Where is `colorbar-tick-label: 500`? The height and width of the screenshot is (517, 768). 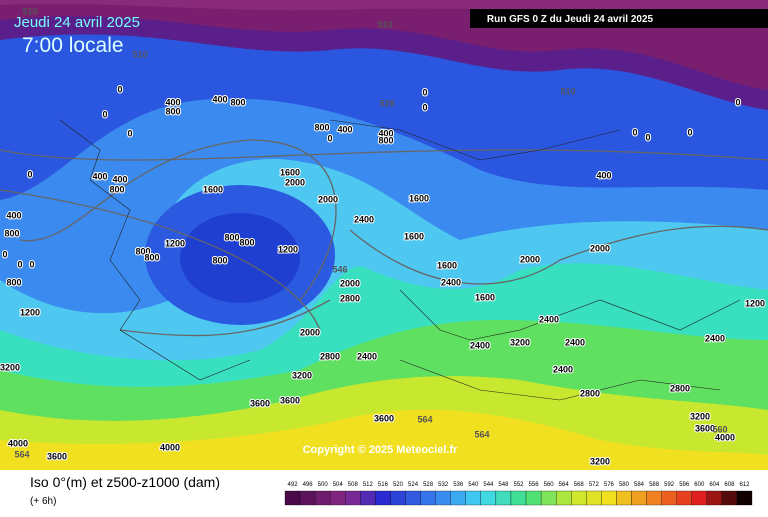 colorbar-tick-label: 500 is located at coordinates (323, 485).